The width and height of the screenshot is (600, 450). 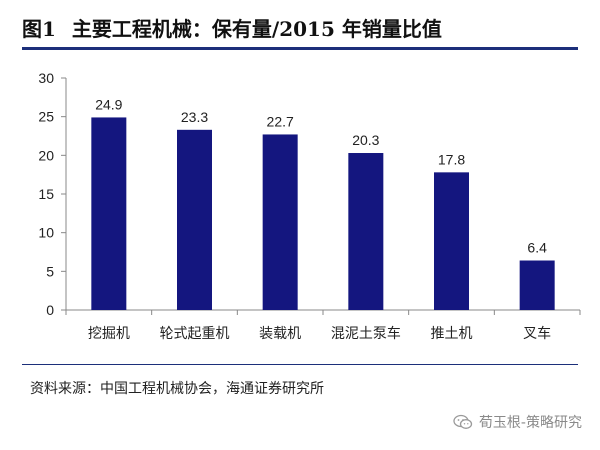 What do you see at coordinates (108, 104) in the screenshot?
I see `data-label-0: 24.9` at bounding box center [108, 104].